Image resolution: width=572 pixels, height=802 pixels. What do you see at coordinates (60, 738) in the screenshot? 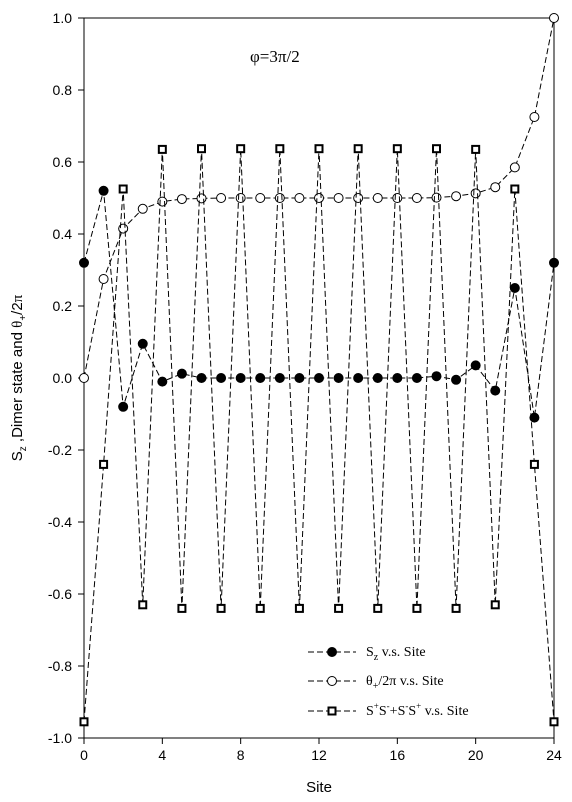
I see `y-tick-label: -1.0` at bounding box center [60, 738].